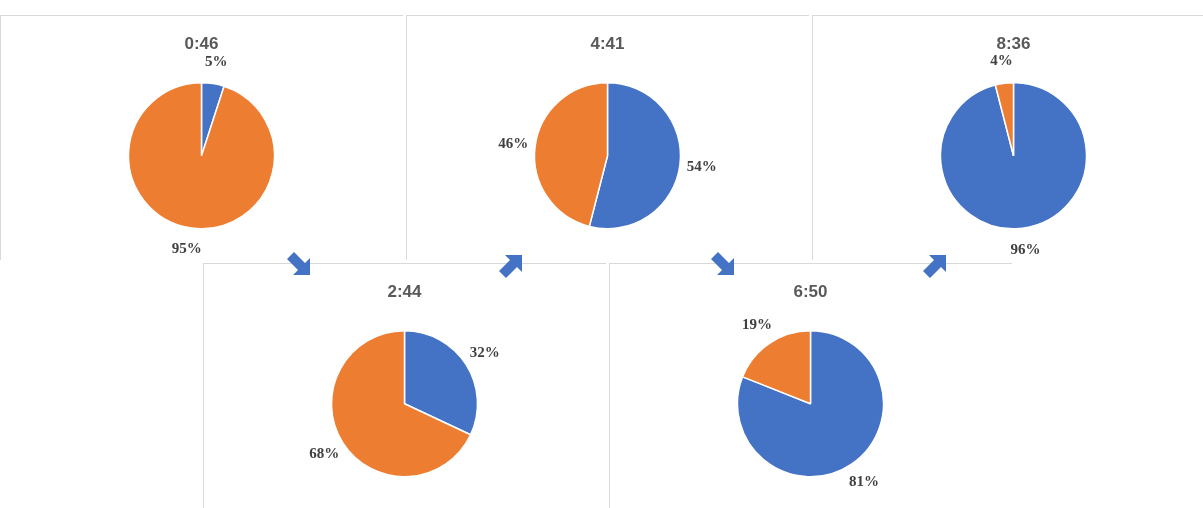 The height and width of the screenshot is (508, 1203). What do you see at coordinates (405, 291) in the screenshot?
I see `chart-title: 2:44` at bounding box center [405, 291].